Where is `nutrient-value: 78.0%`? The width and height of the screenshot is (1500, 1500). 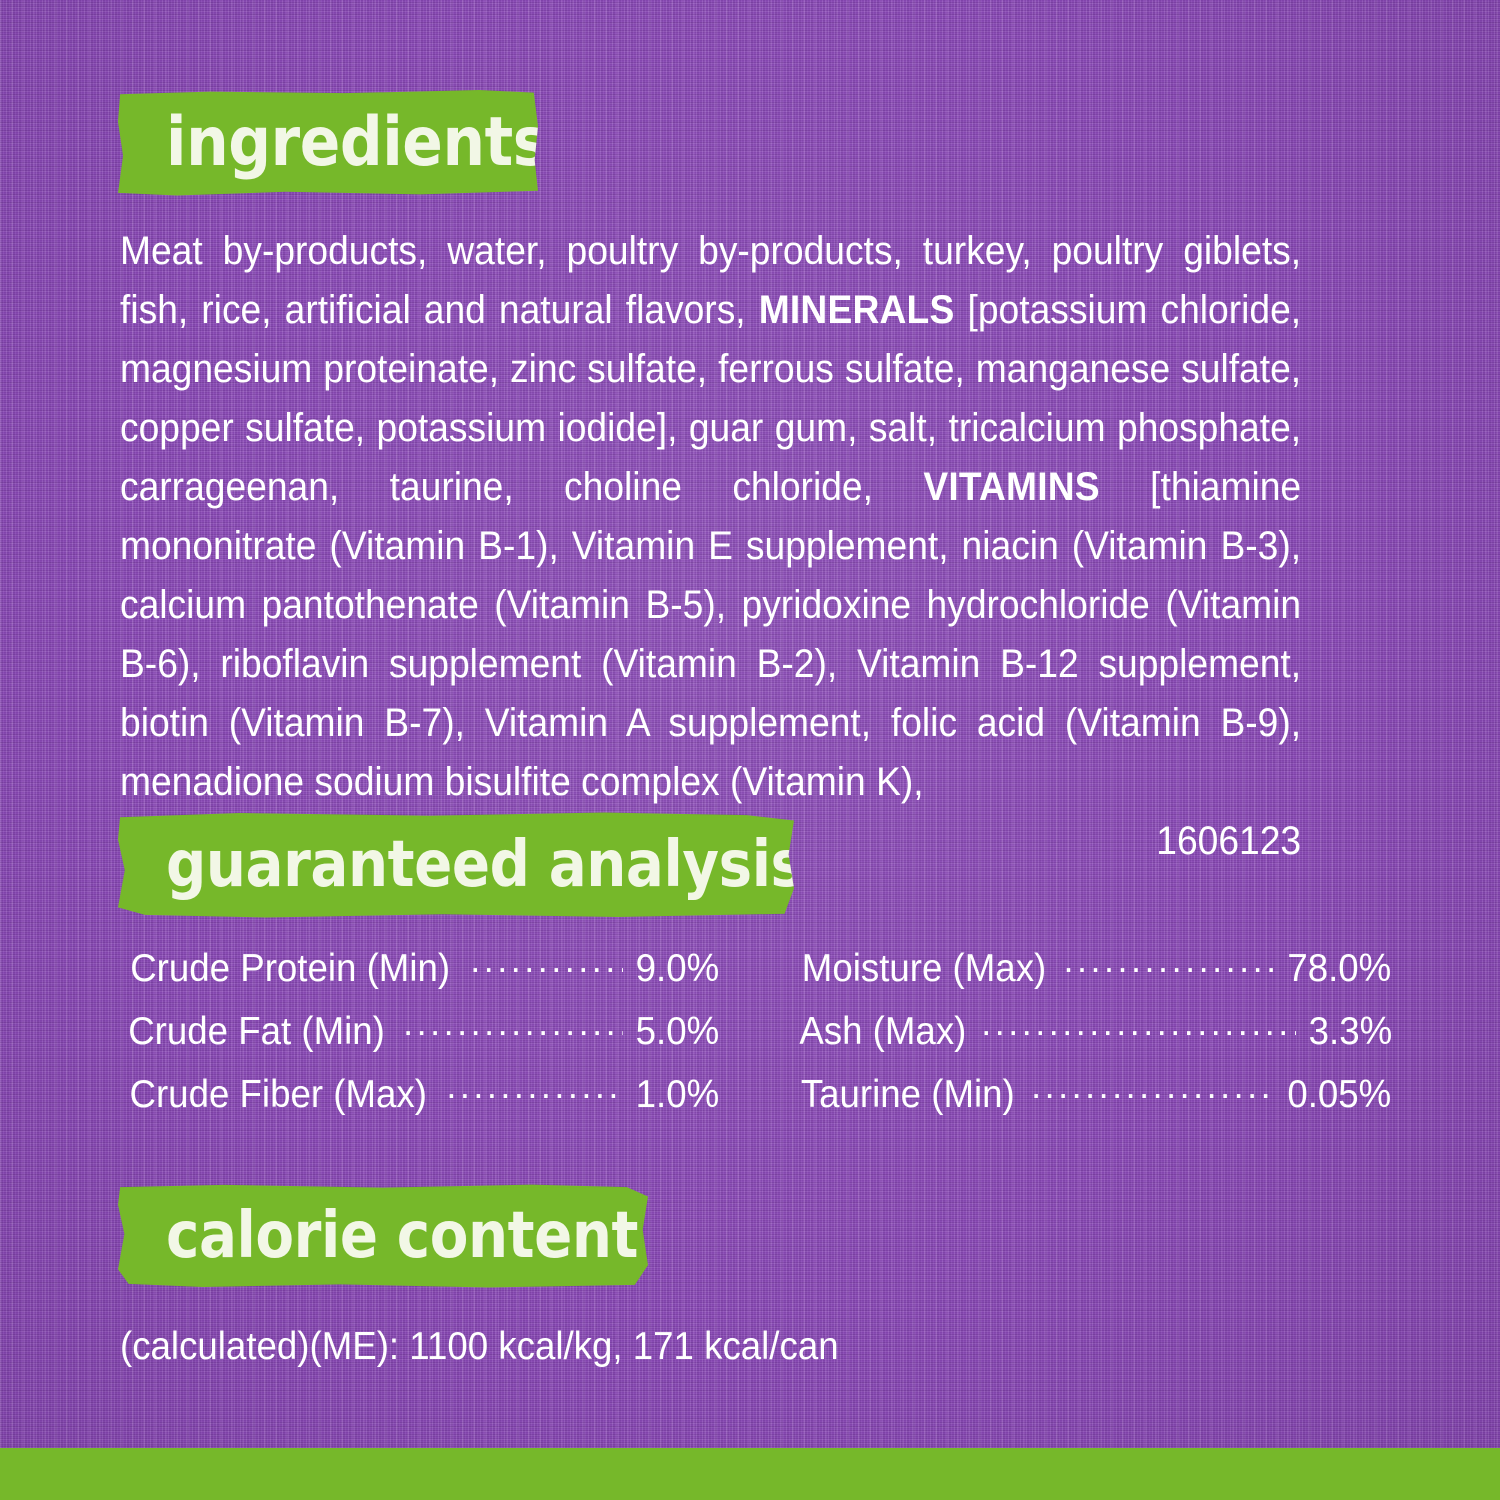 nutrient-value: 78.0% is located at coordinates (1339, 968).